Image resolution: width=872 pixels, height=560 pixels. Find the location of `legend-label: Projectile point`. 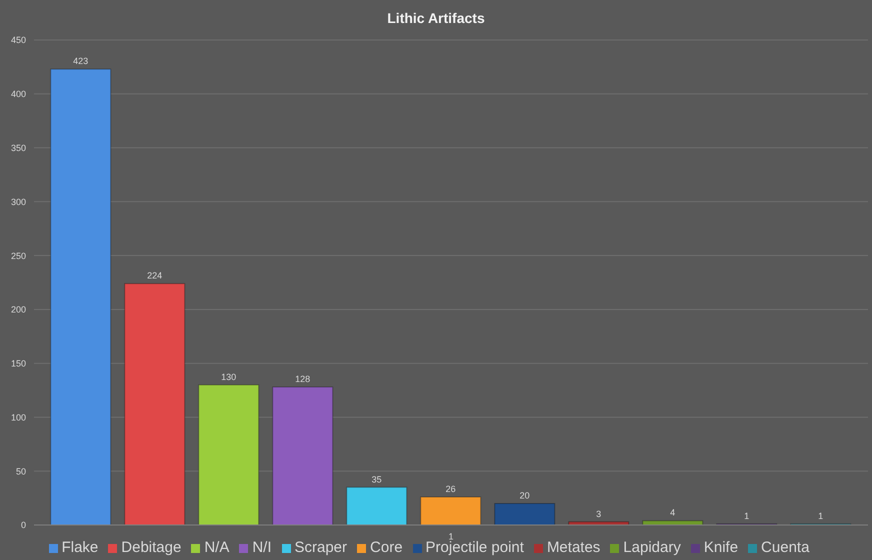

legend-label: Projectile point is located at coordinates (475, 547).